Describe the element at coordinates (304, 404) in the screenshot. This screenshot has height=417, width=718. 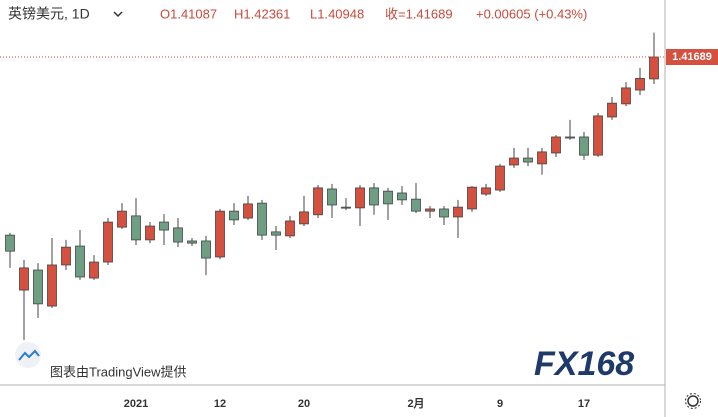
I see `x-tick-label: 20` at that location.